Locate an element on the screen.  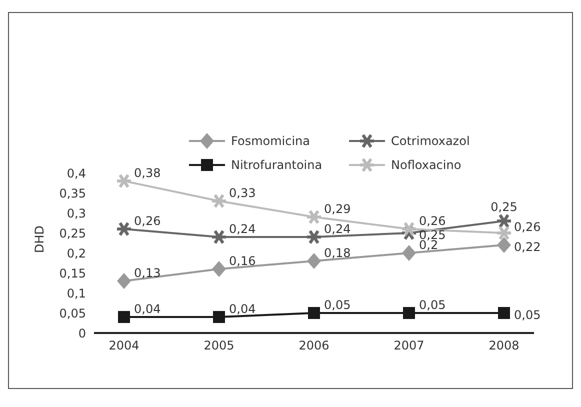
data-label: 0,22 is located at coordinates (527, 247).